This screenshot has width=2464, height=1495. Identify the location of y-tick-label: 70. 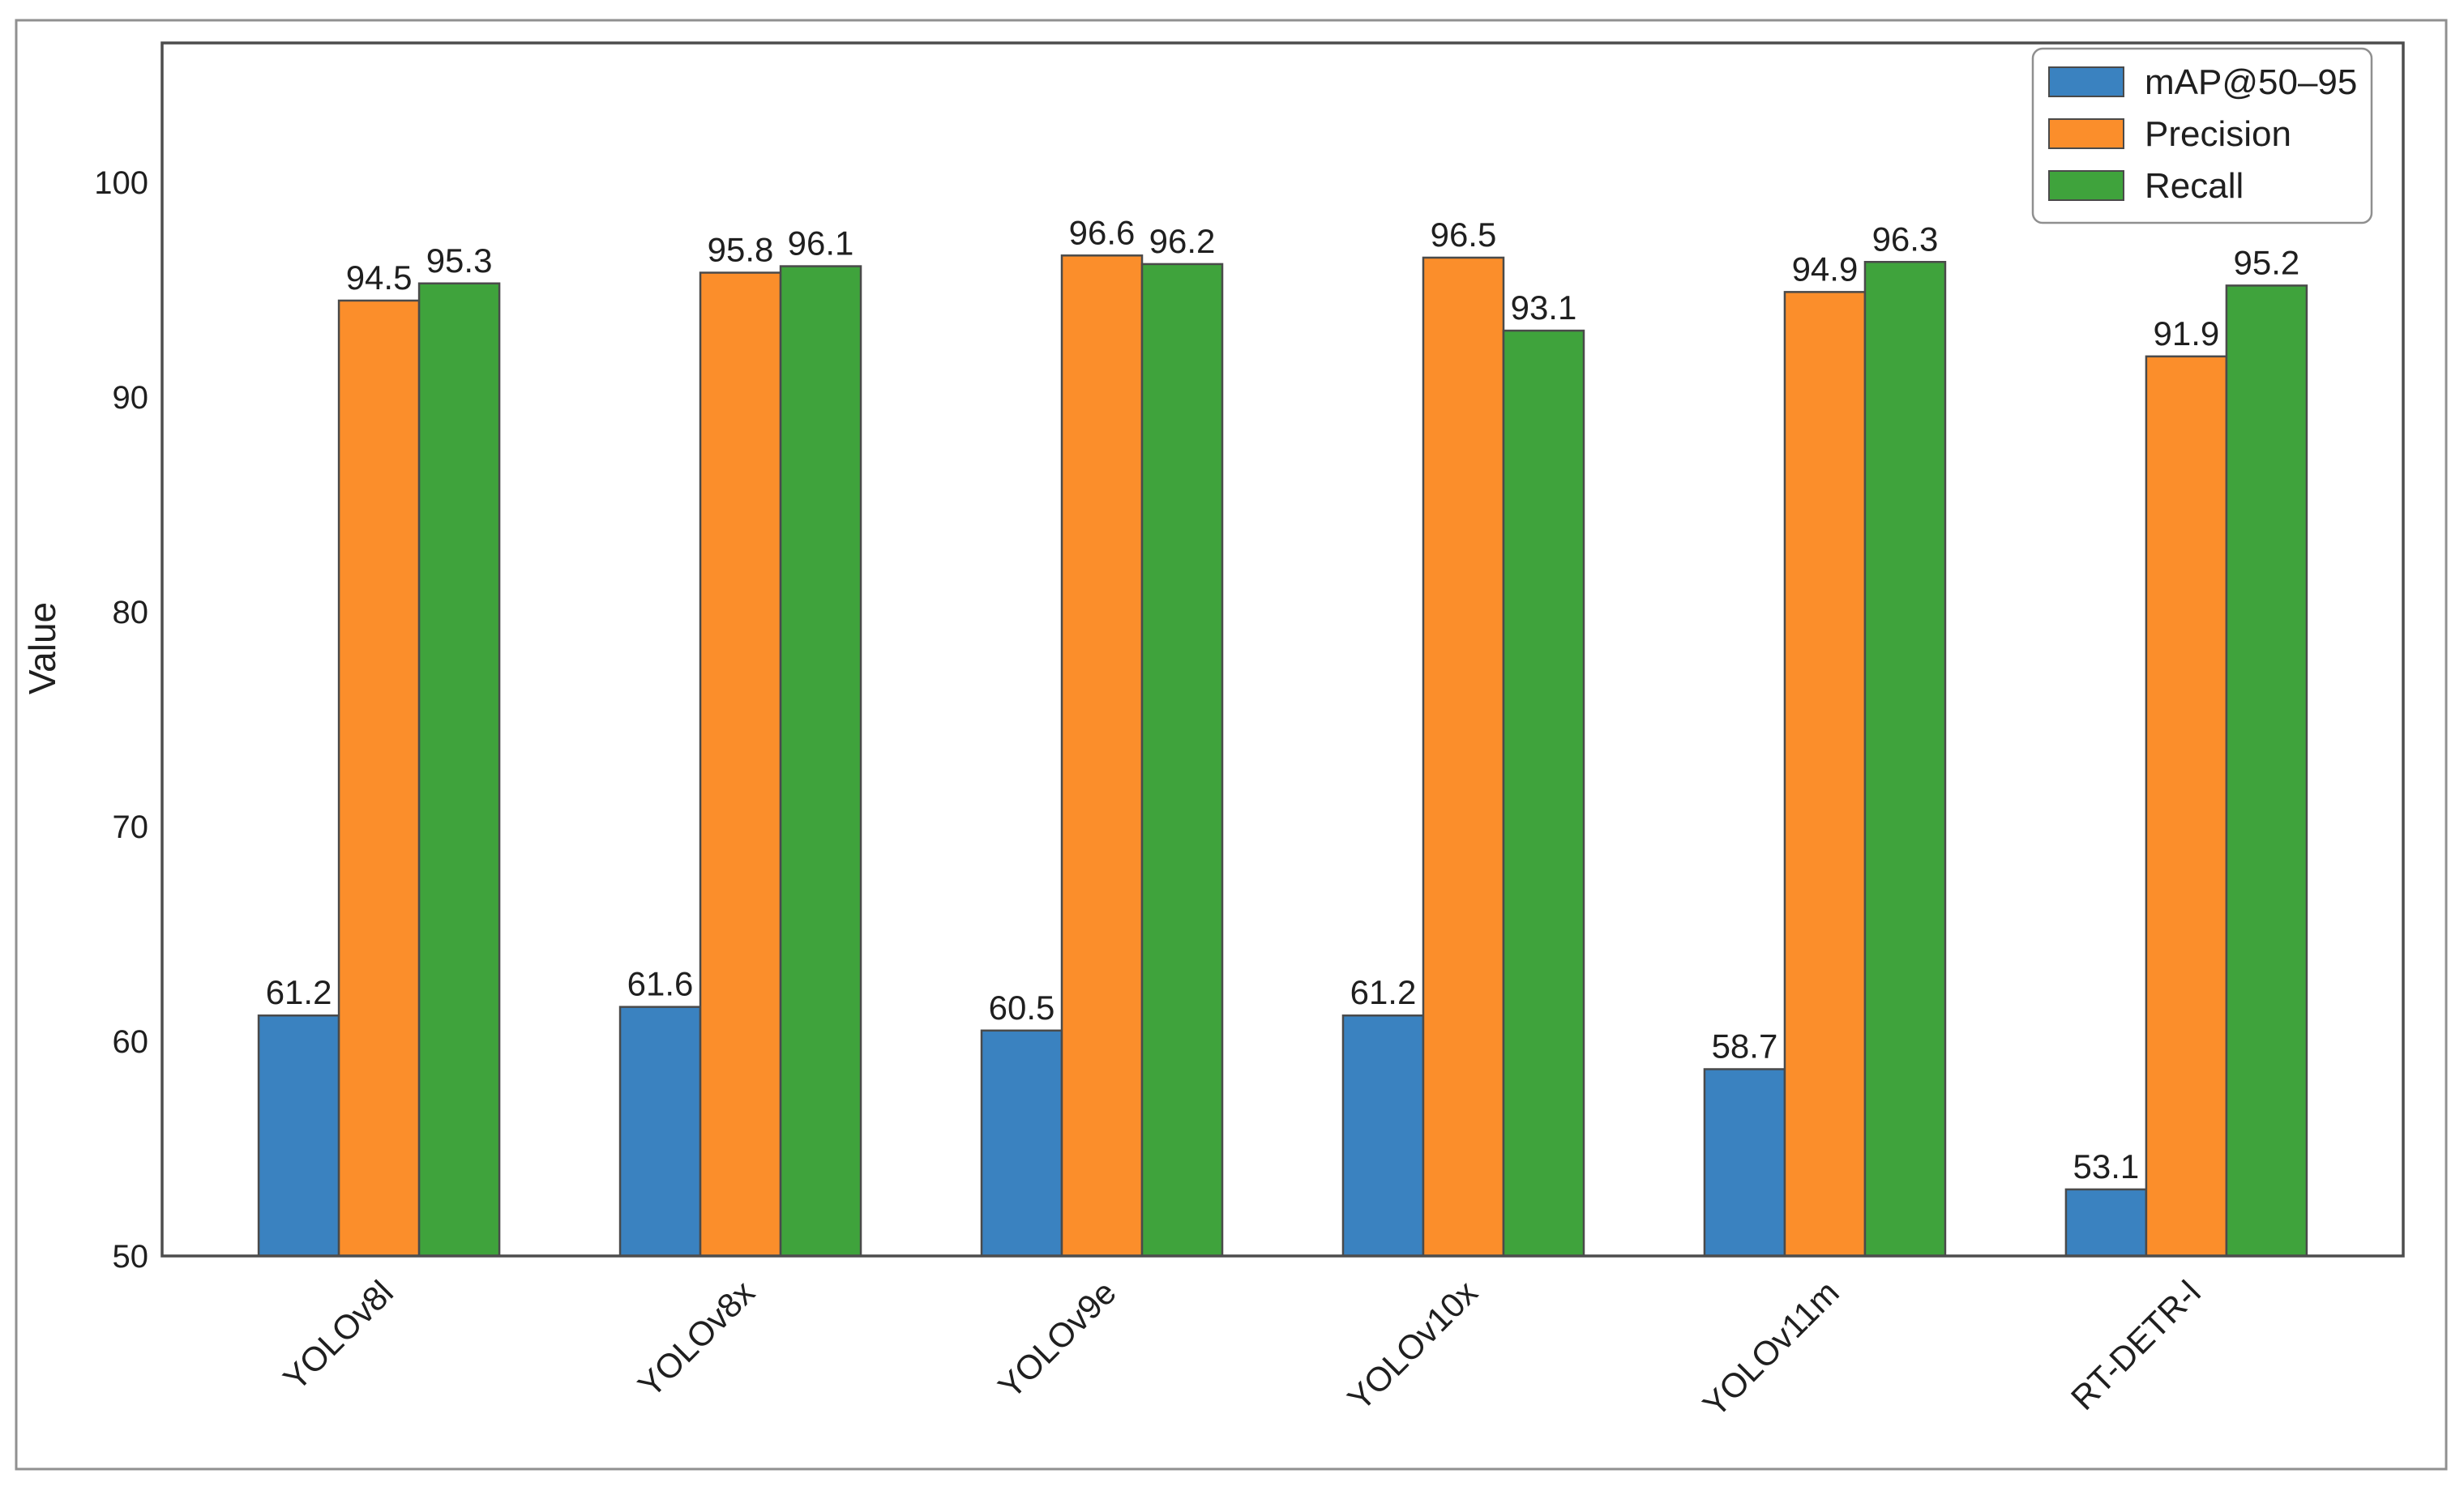
(131, 827).